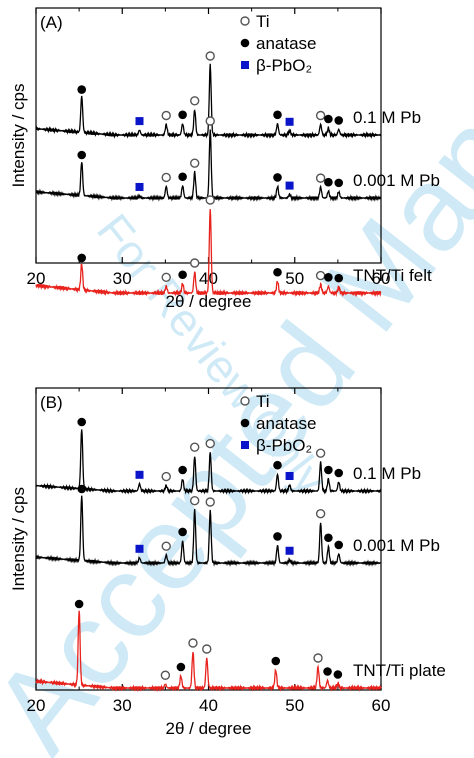 The width and height of the screenshot is (474, 758). Describe the element at coordinates (263, 401) in the screenshot. I see `legend-label: Ti` at that location.